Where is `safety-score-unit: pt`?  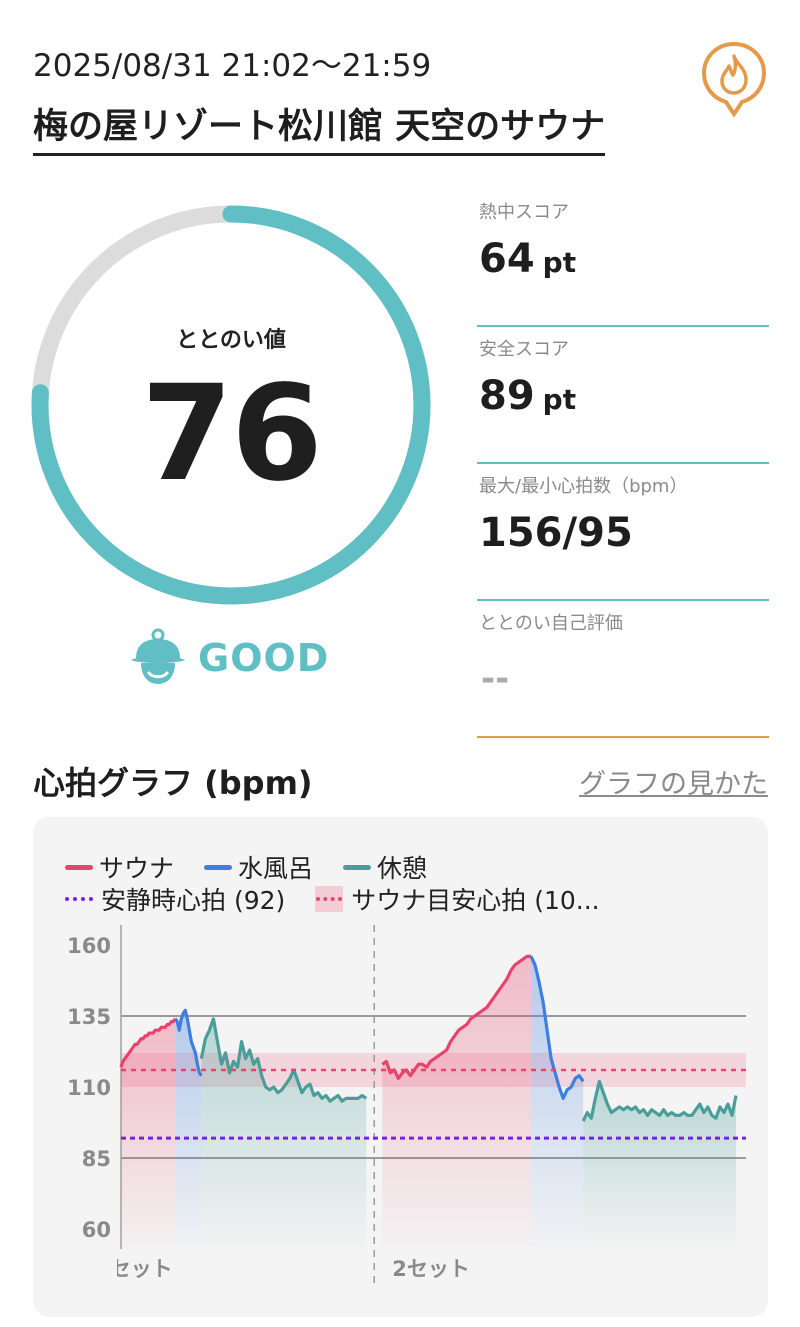
safety-score-unit: pt is located at coordinates (559, 399).